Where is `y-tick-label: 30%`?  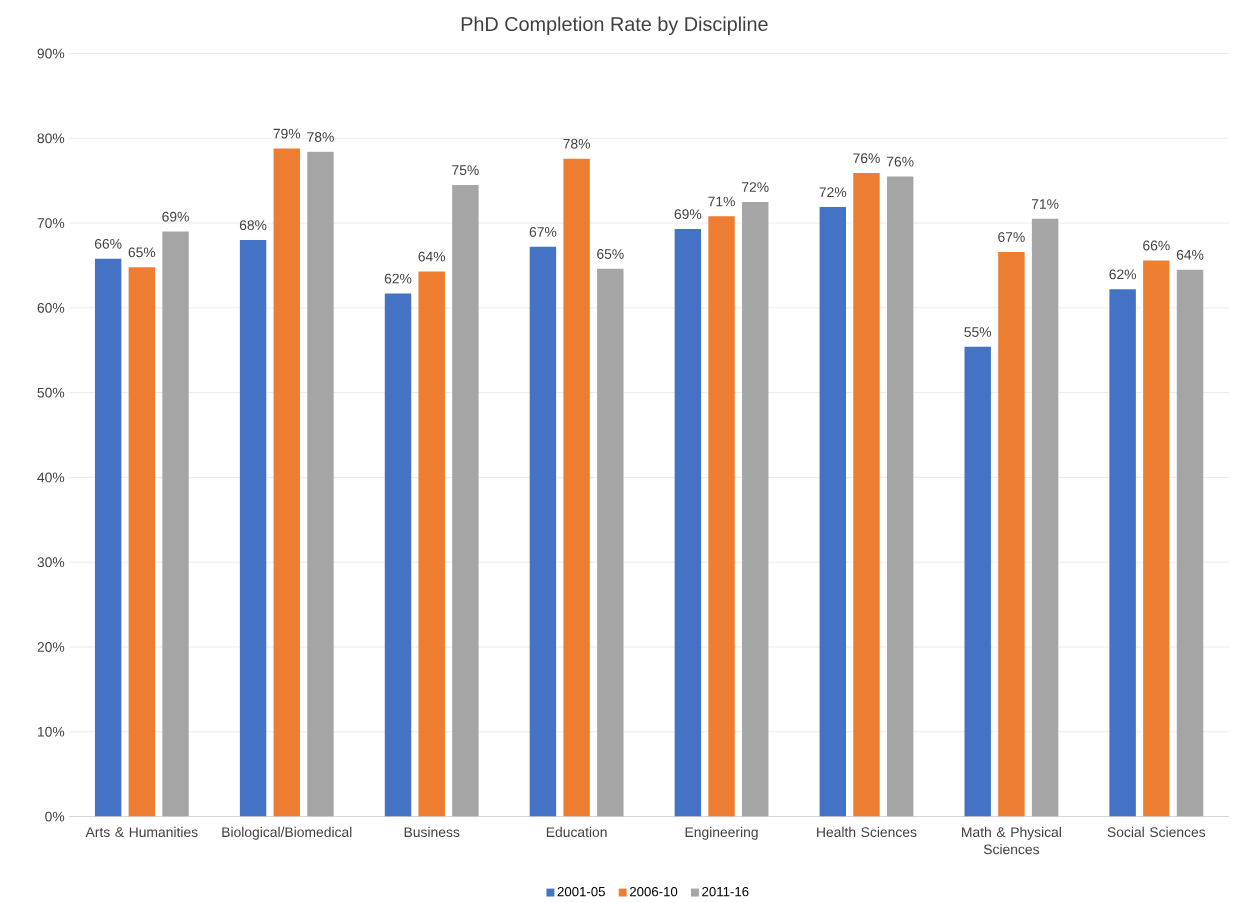
y-tick-label: 30% is located at coordinates (51, 562).